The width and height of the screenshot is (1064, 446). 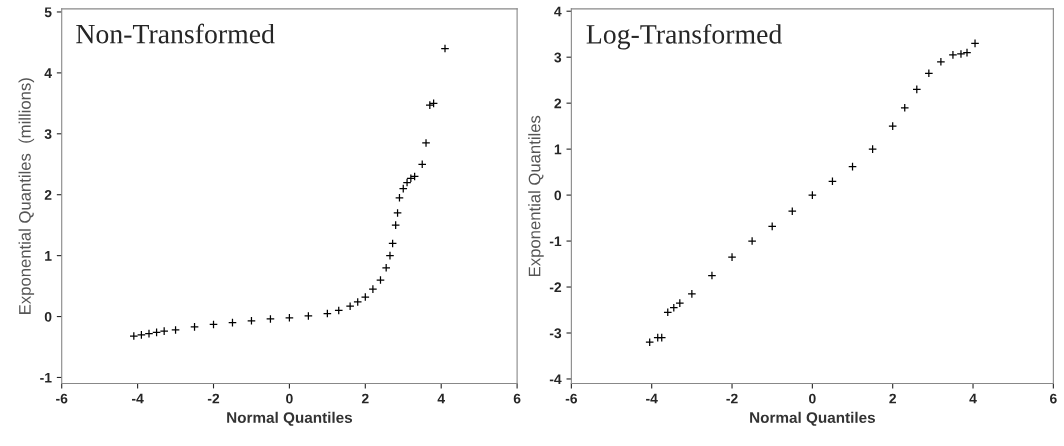 I want to click on chart-title: Non-Transformed, so click(x=175, y=33).